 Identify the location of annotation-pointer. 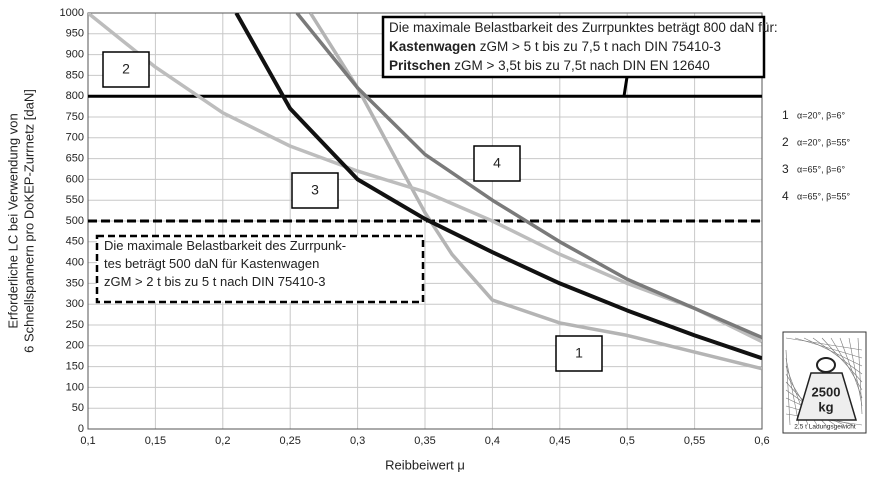
(625, 86).